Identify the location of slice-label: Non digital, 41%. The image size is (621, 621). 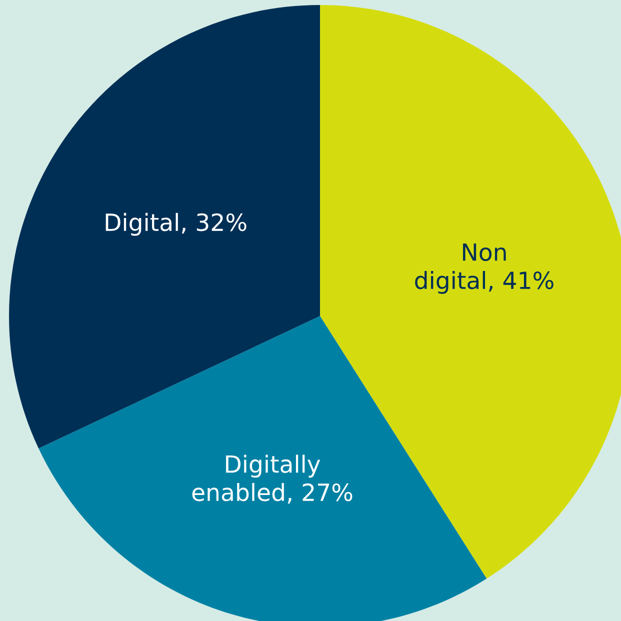
(484, 268).